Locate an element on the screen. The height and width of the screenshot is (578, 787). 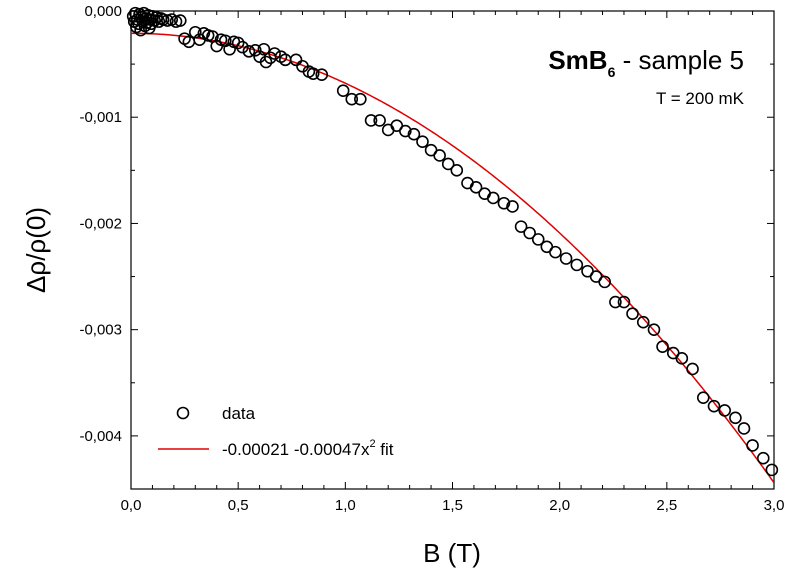
legend-fit-label-sup: 2 is located at coordinates (372, 444).